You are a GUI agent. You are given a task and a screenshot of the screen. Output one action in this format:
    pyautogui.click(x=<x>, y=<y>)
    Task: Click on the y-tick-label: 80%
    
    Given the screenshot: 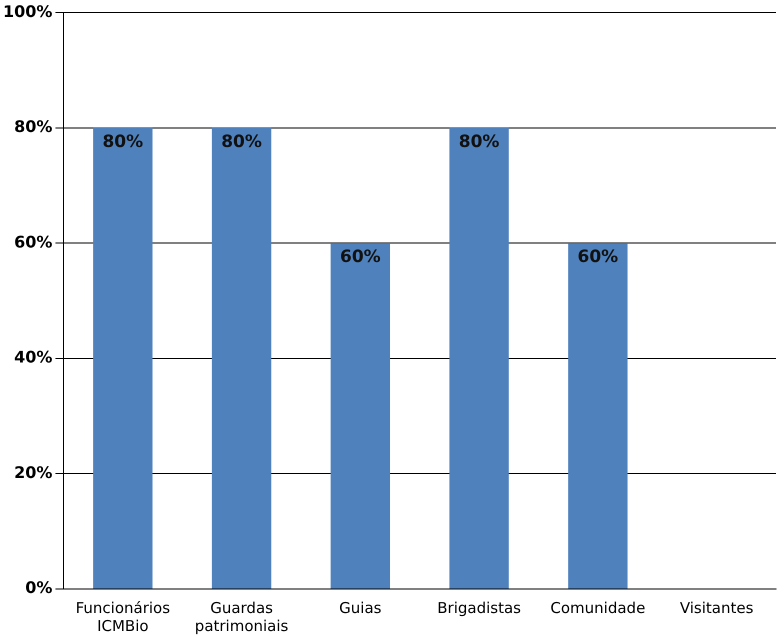 What is the action you would take?
    pyautogui.click(x=33, y=126)
    